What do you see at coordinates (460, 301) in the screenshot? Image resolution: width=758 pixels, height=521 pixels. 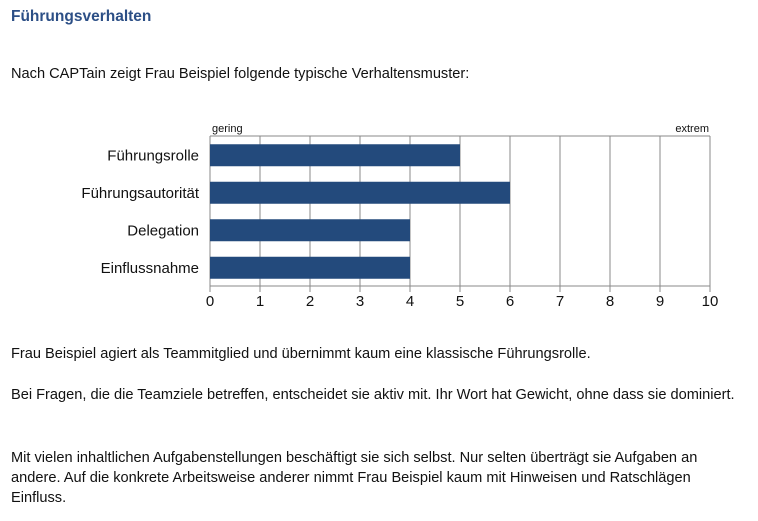 I see `x-tick-label: 5` at bounding box center [460, 301].